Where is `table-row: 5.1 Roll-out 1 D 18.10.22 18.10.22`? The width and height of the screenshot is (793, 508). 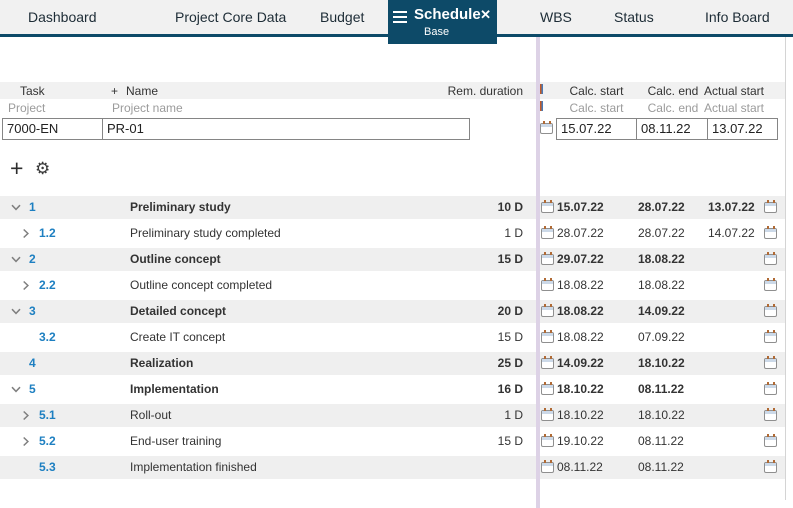
table-row: 5.1 Roll-out 1 D 18.10.22 18.10.22 is located at coordinates (396, 417).